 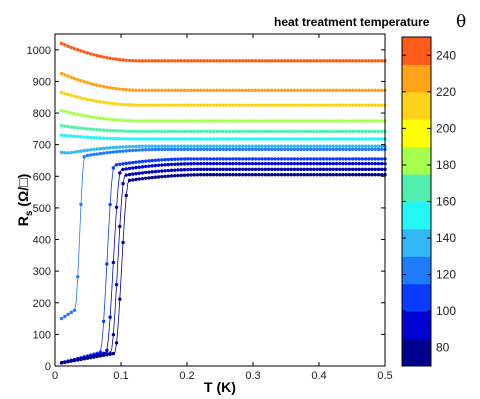 What do you see at coordinates (29, 213) in the screenshot?
I see `y-axis-label-sub: s` at bounding box center [29, 213].